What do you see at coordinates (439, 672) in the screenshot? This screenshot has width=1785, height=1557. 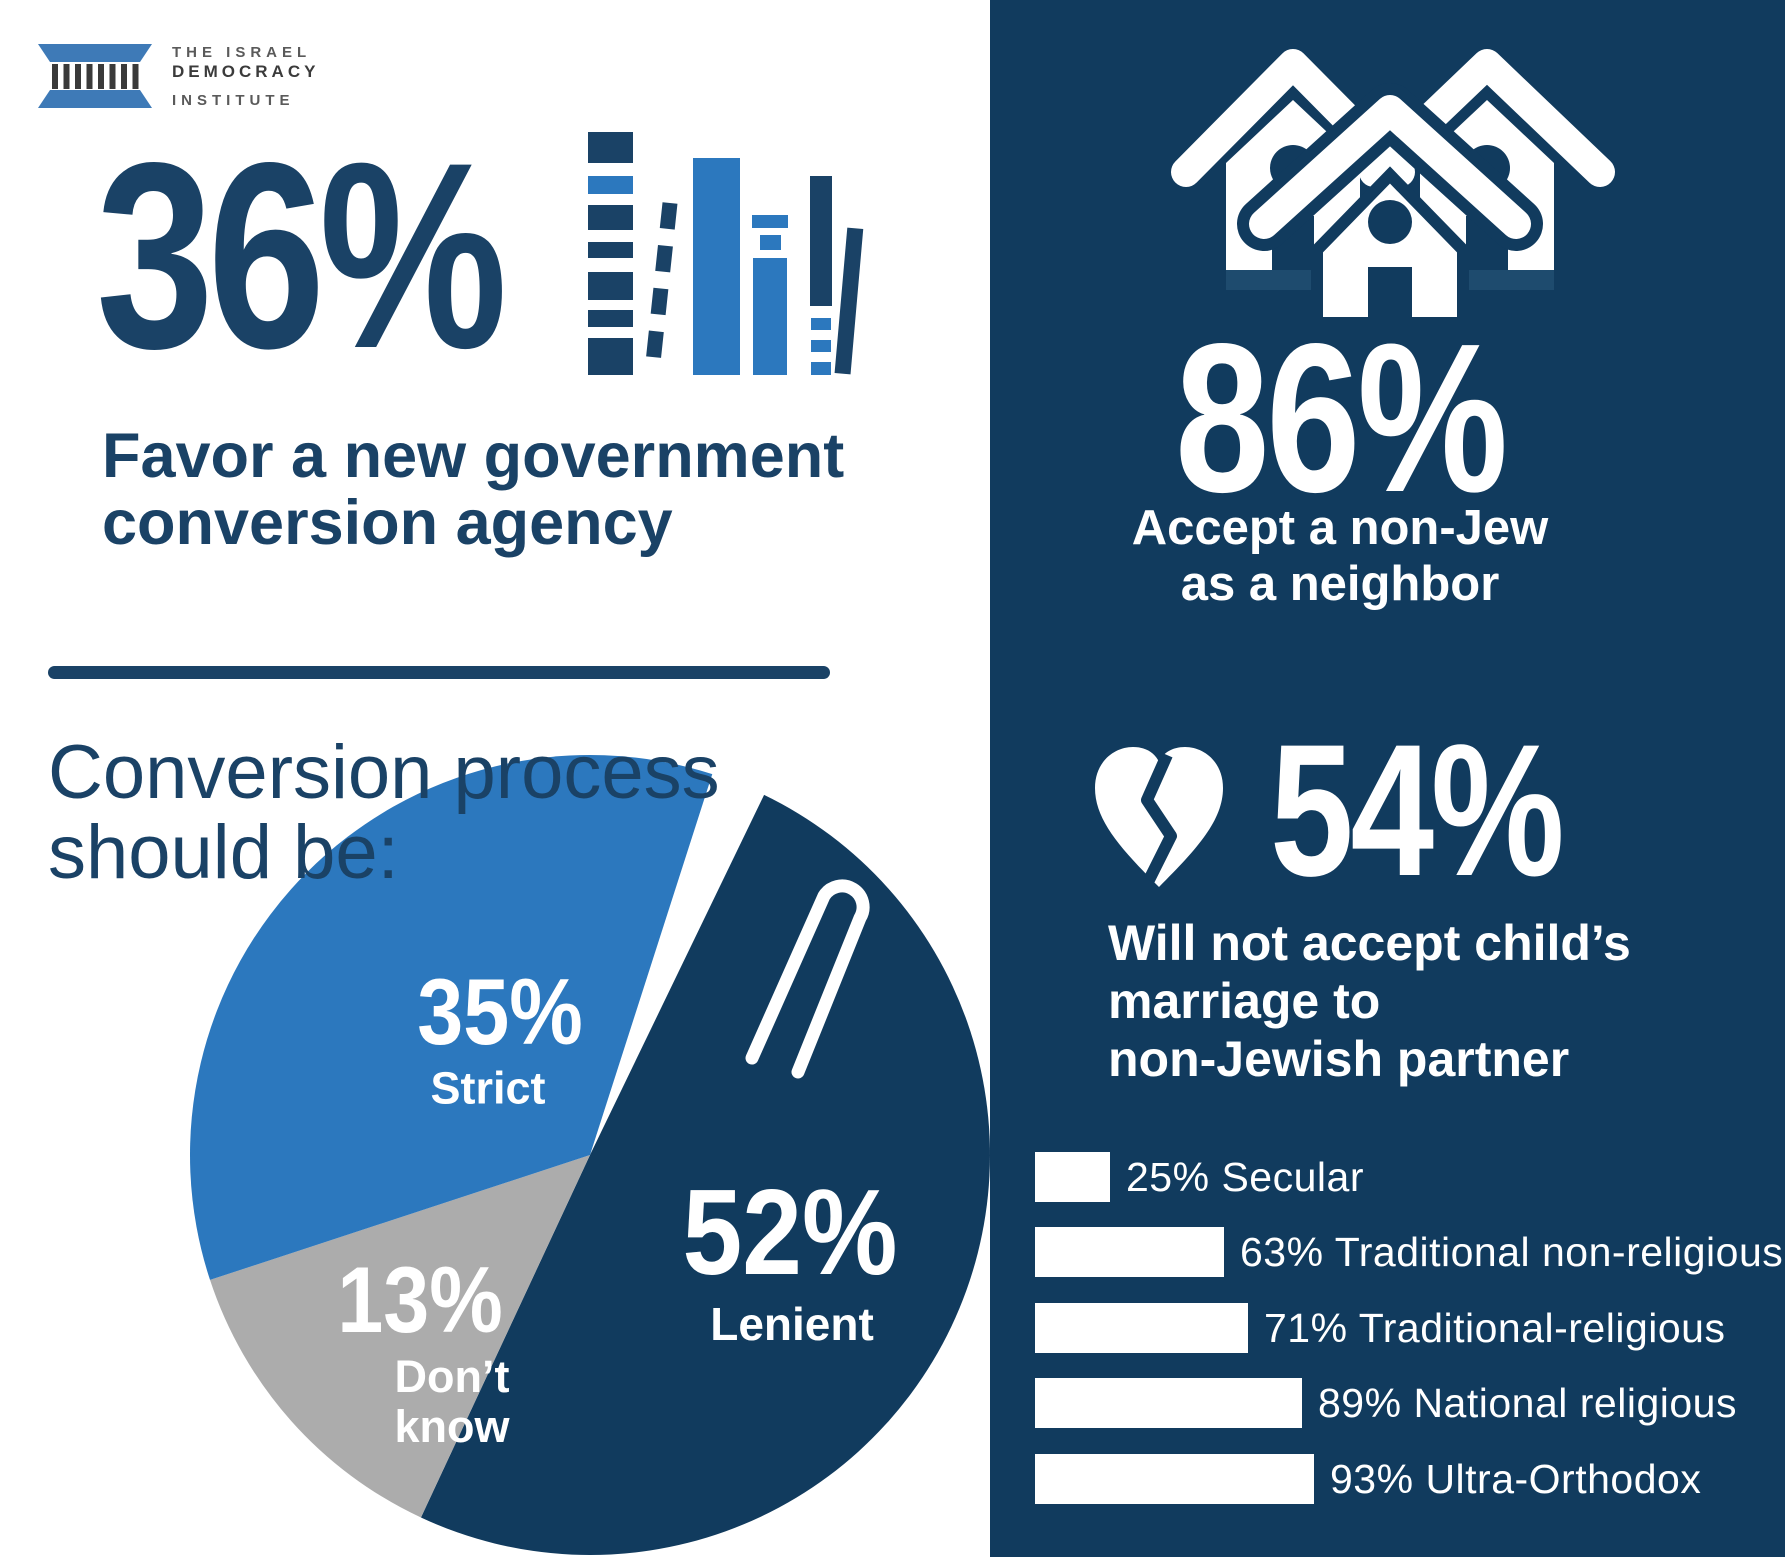 I see `section-divider` at bounding box center [439, 672].